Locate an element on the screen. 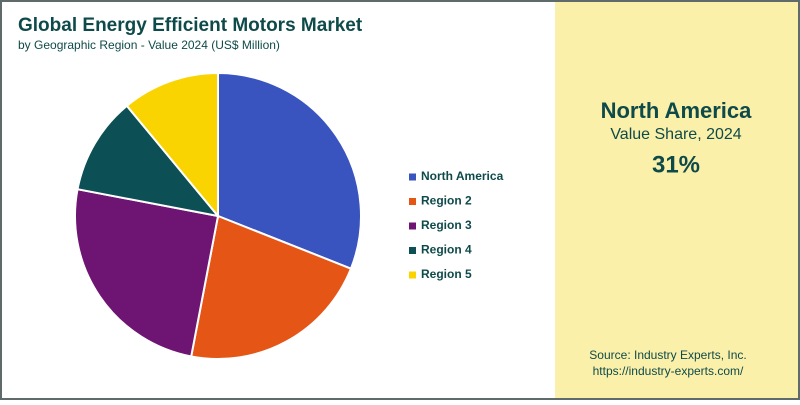 Image resolution: width=800 pixels, height=405 pixels. source: Source: Industry Experts, Inc. is located at coordinates (667, 355).